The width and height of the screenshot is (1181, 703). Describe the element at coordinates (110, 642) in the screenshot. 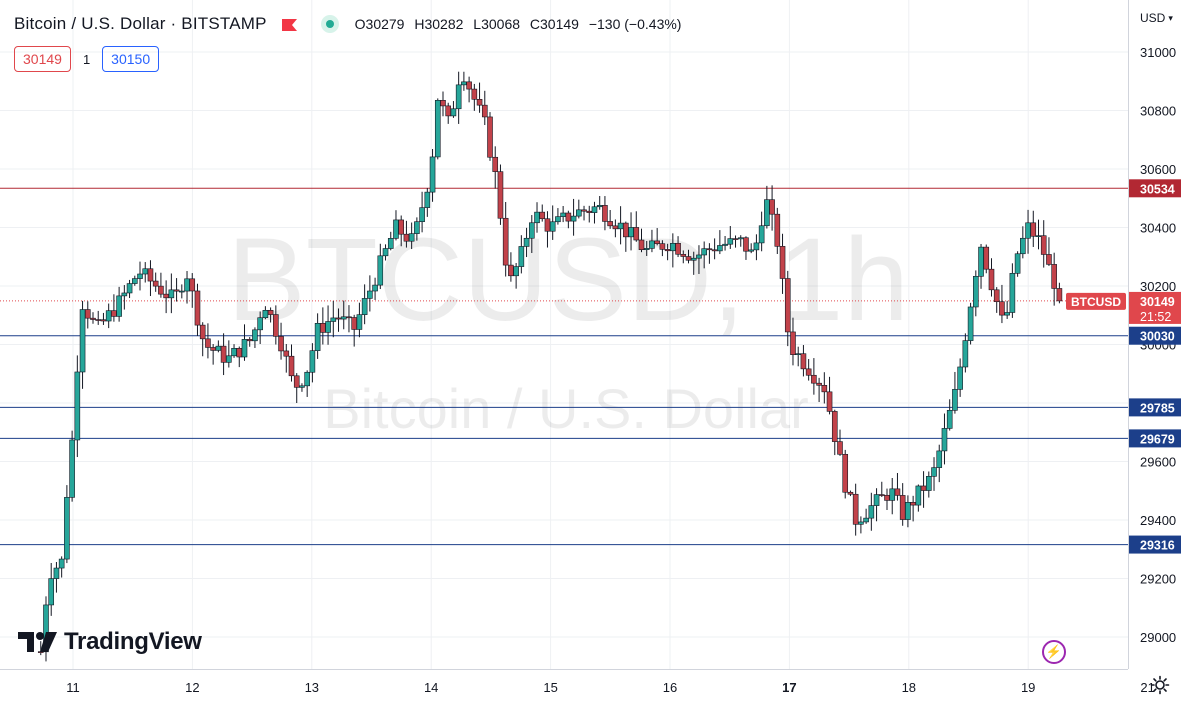

I see `tradingview-logo: TradingView` at that location.